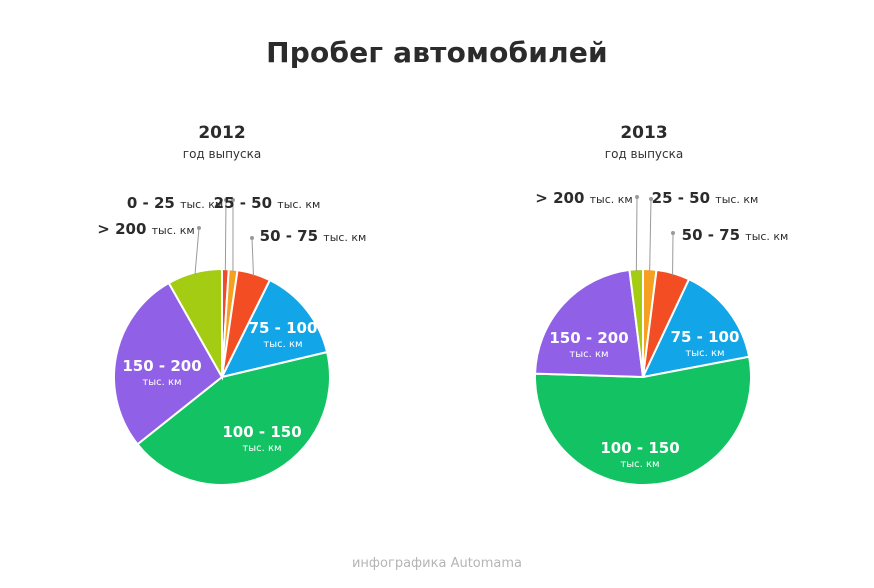 Image resolution: width=874 pixels, height=588 pixels. I want to click on slice-label: 0 - 25 тыс. км, so click(175, 203).